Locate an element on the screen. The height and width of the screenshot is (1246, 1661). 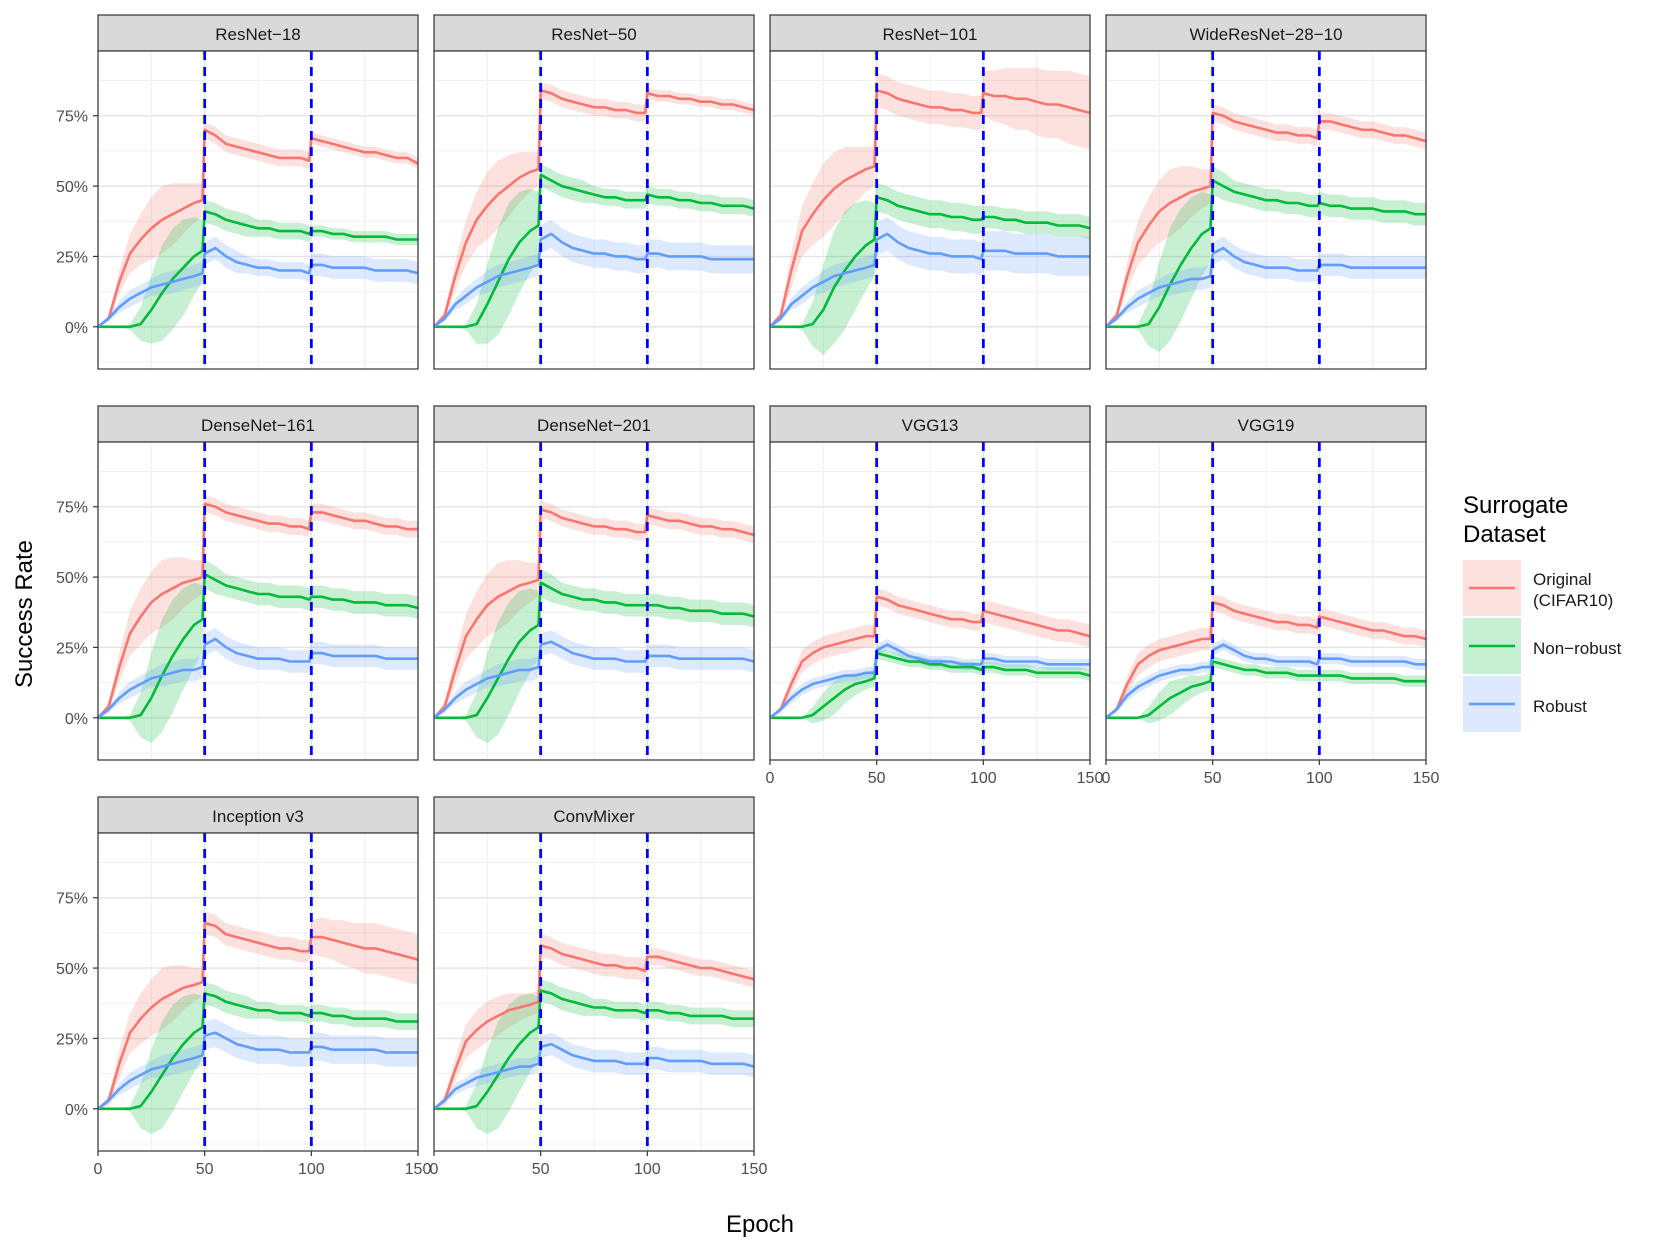
facet-title: ResNet−18 is located at coordinates (258, 34).